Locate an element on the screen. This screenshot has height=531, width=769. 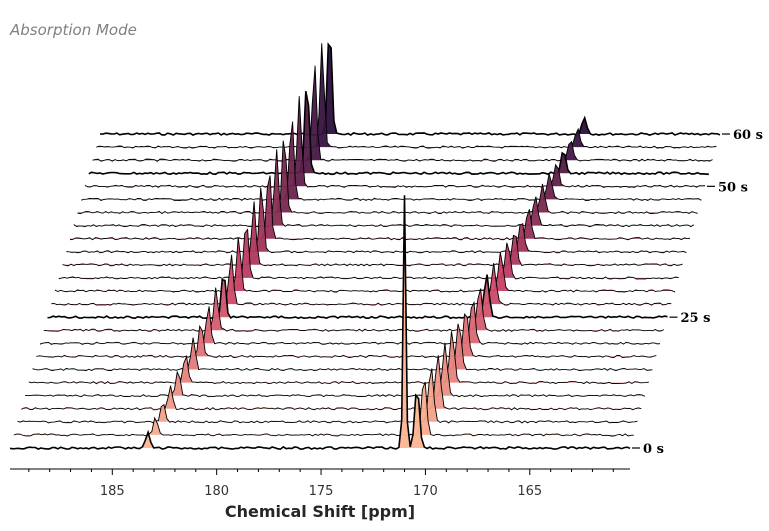
time-label: 0 s is located at coordinates (653, 449).